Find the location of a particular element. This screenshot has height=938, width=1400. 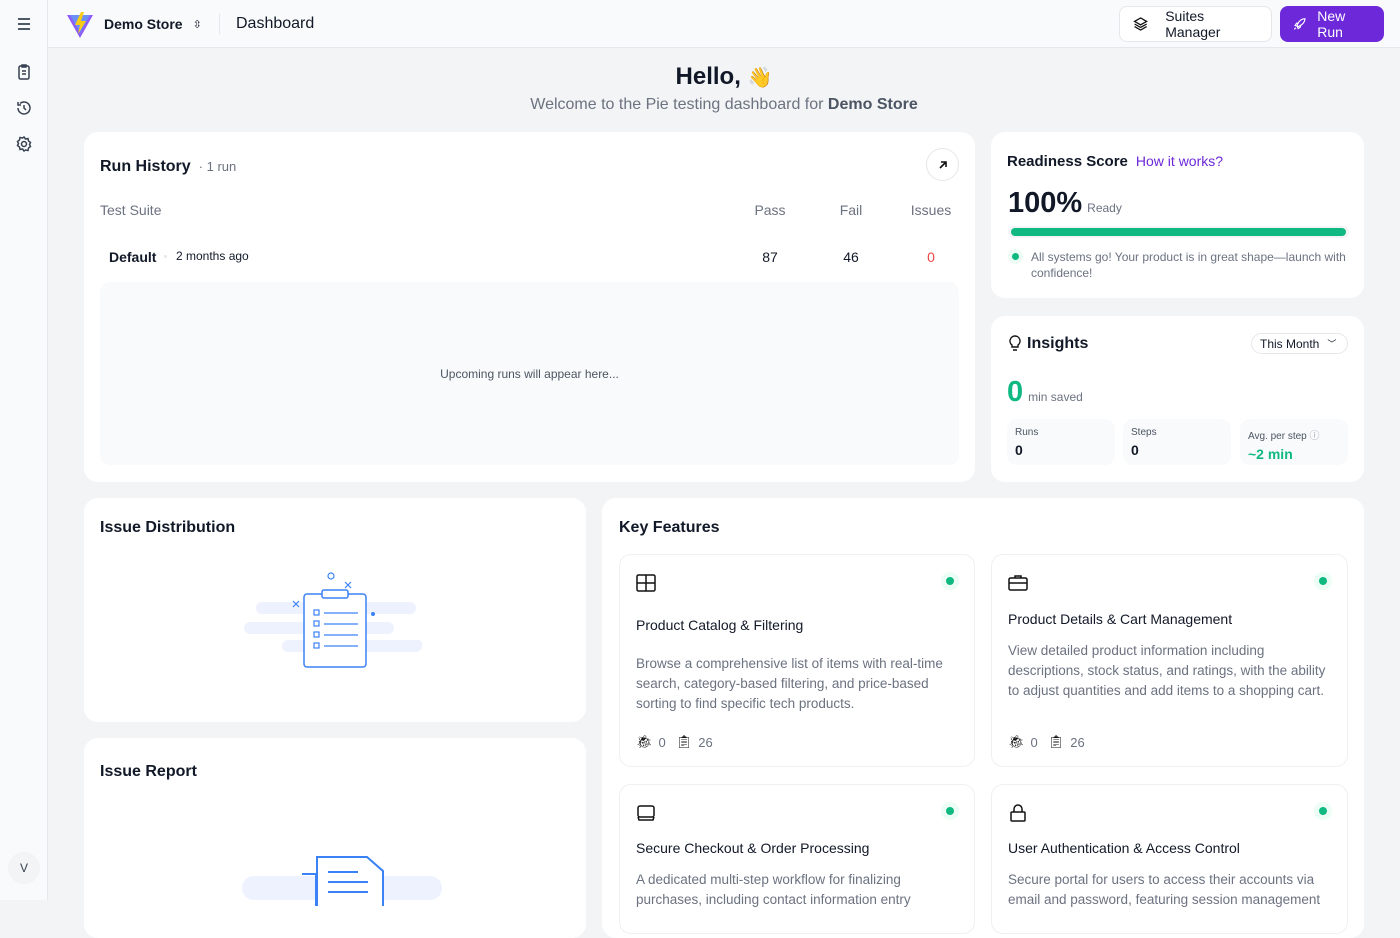

stat-runs: Runs 0 is located at coordinates (1061, 442).